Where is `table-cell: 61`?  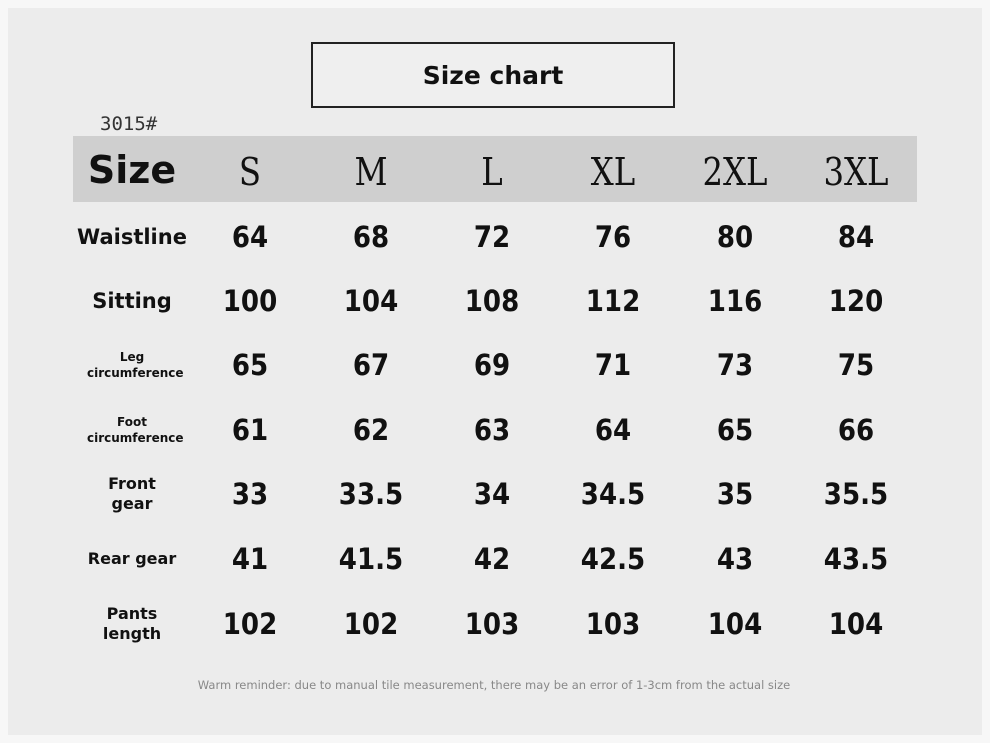
table-cell: 61 is located at coordinates (250, 430).